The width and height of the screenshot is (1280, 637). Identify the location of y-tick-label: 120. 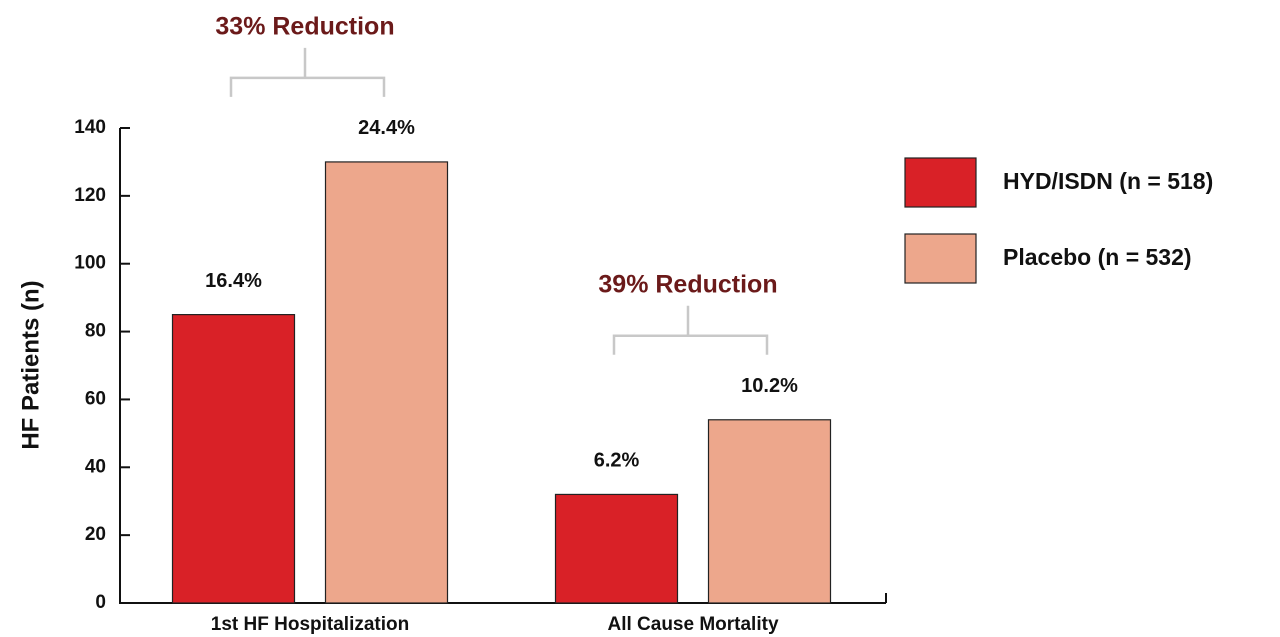
(90, 195).